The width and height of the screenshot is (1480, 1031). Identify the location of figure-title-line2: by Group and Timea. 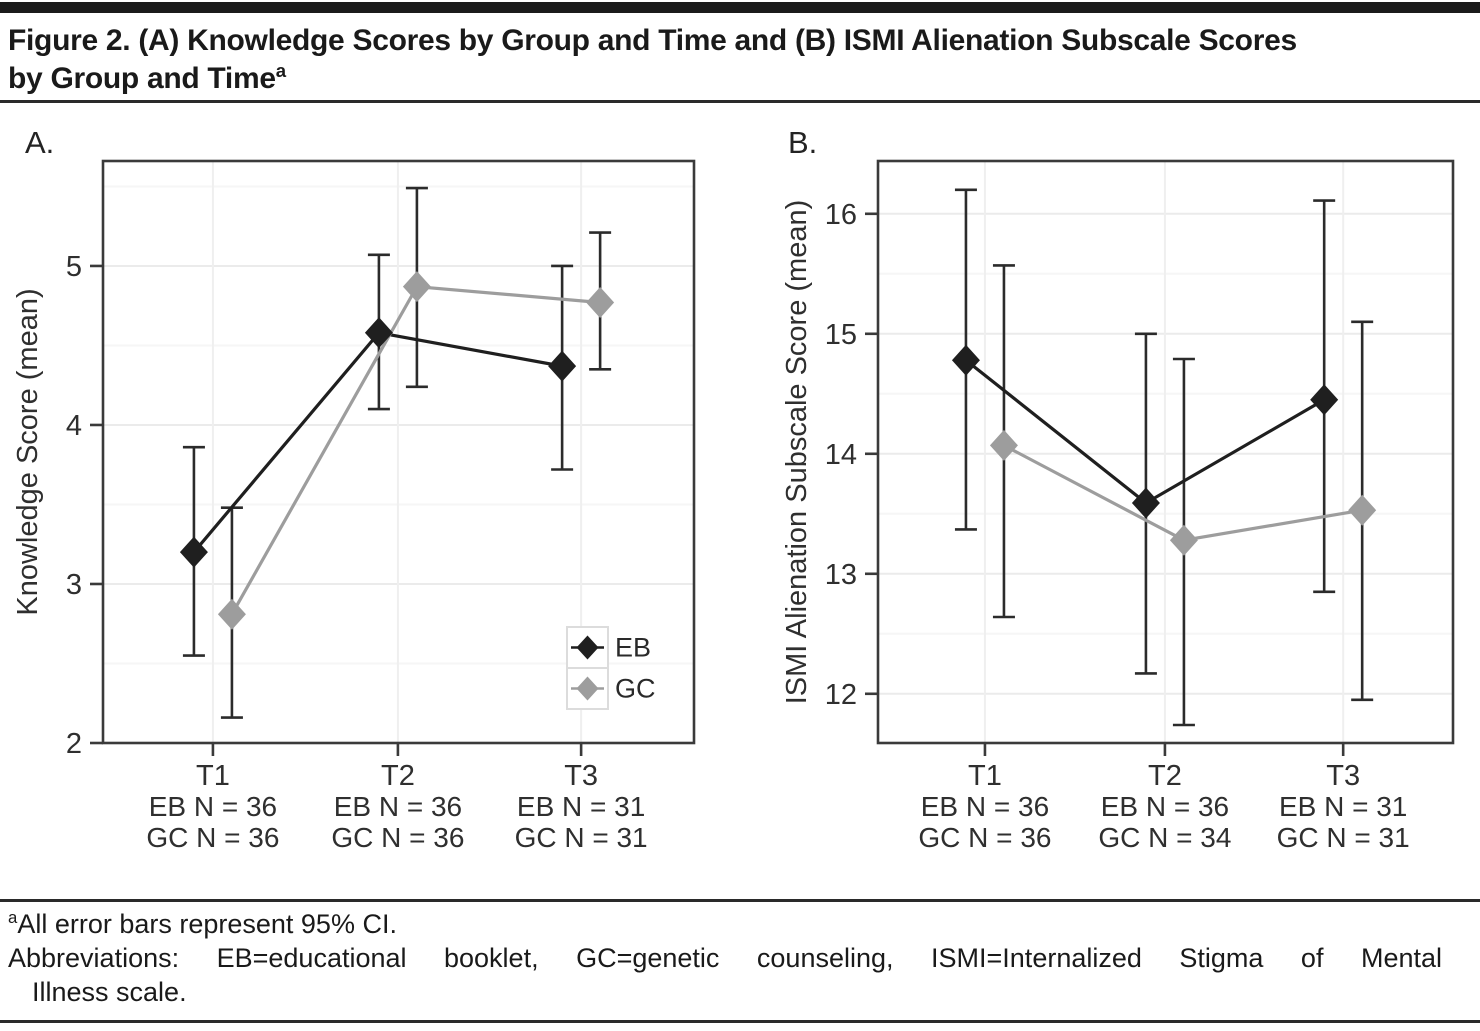
(147, 77).